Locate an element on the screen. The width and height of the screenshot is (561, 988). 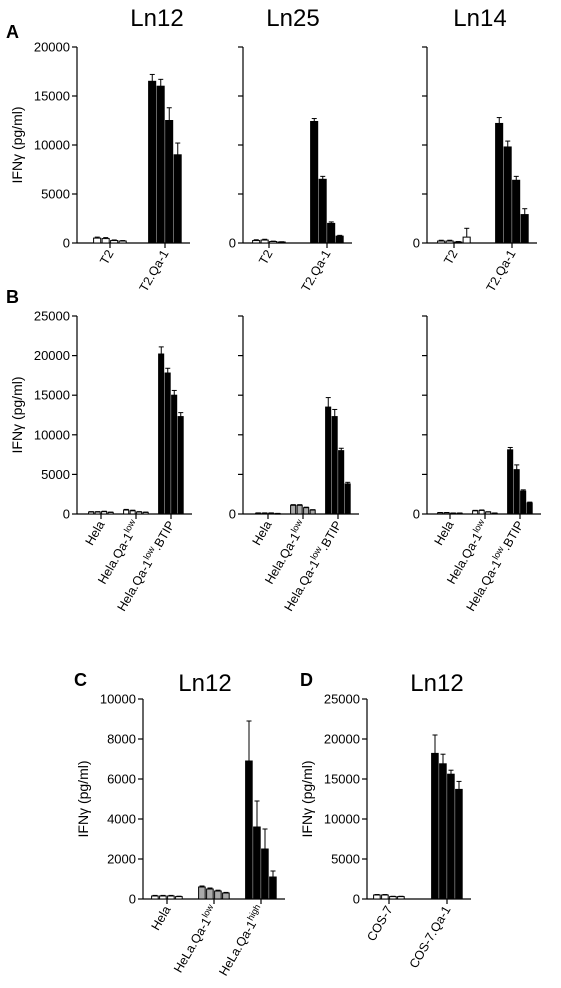
x-tick-label: COS-7.Qa-1 is located at coordinates (430, 936).